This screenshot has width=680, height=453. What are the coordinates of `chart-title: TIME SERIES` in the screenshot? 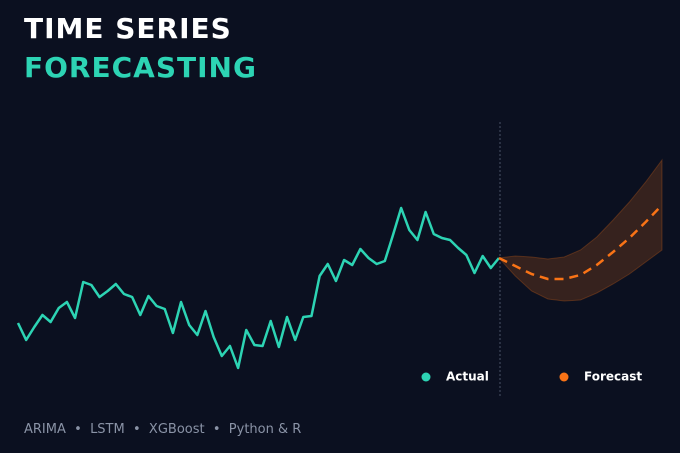 It's located at (128, 28).